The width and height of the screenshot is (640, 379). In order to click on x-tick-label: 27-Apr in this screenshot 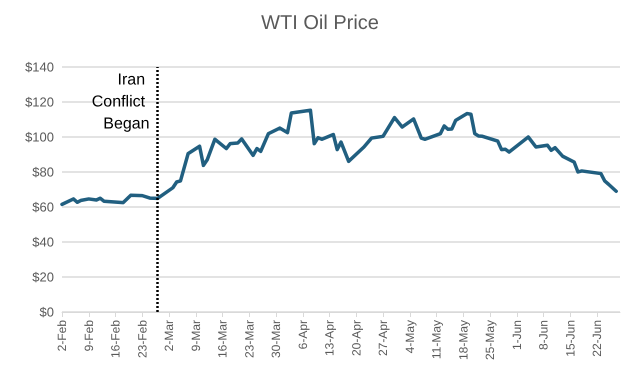, I will do `click(383, 338)`.